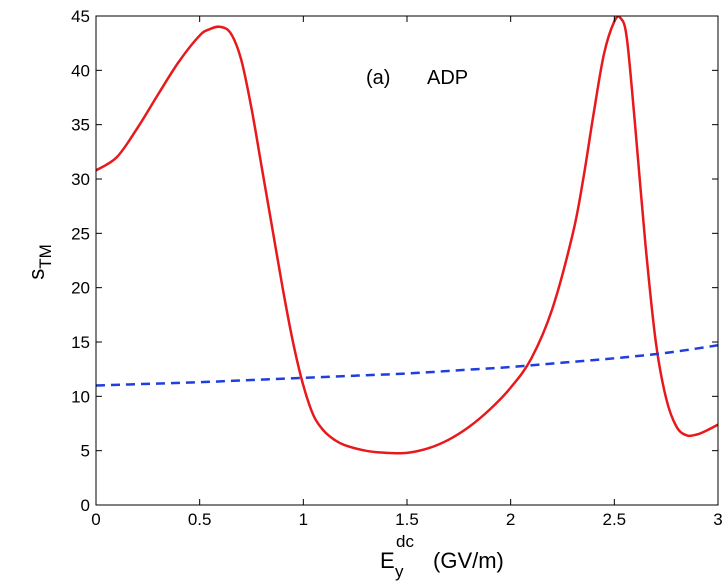  What do you see at coordinates (447, 78) in the screenshot?
I see `material-label: ADP` at bounding box center [447, 78].